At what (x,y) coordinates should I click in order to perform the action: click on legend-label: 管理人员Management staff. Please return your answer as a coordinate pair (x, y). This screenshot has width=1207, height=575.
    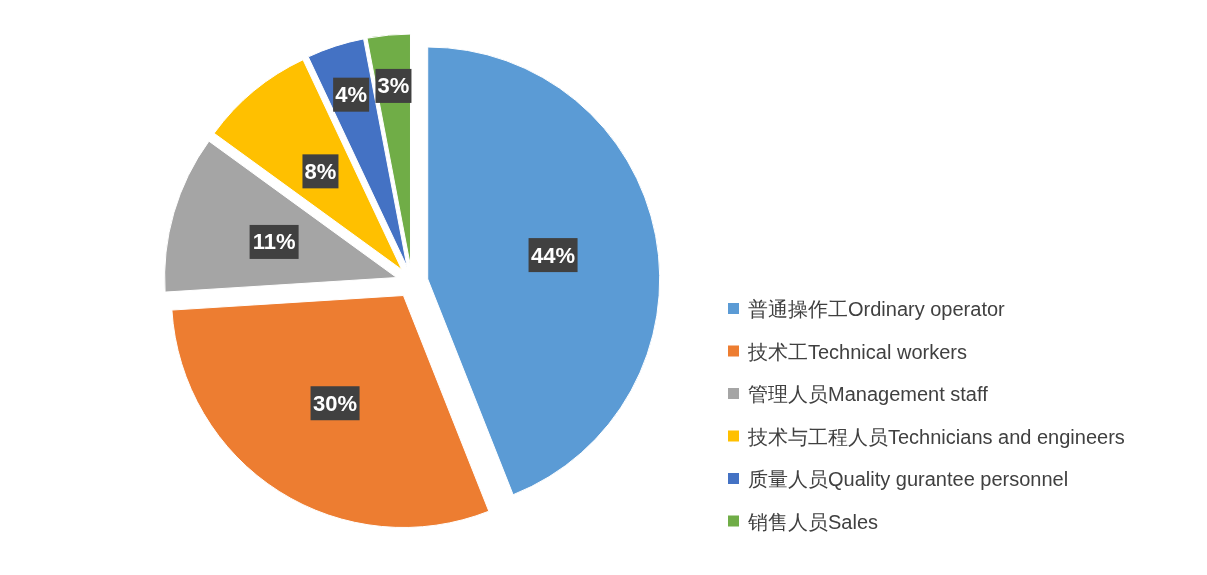
    Looking at the image, I should click on (868, 394).